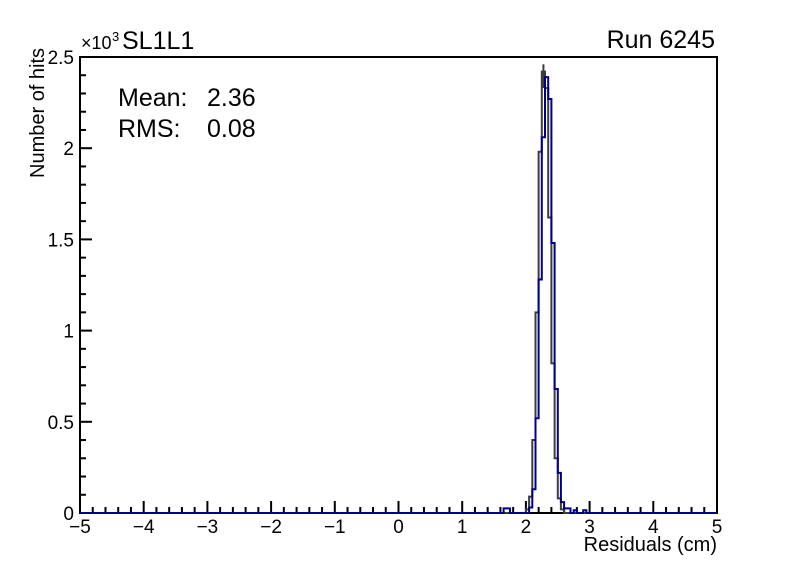  What do you see at coordinates (589, 527) in the screenshot?
I see `x-tick-label: 3` at bounding box center [589, 527].